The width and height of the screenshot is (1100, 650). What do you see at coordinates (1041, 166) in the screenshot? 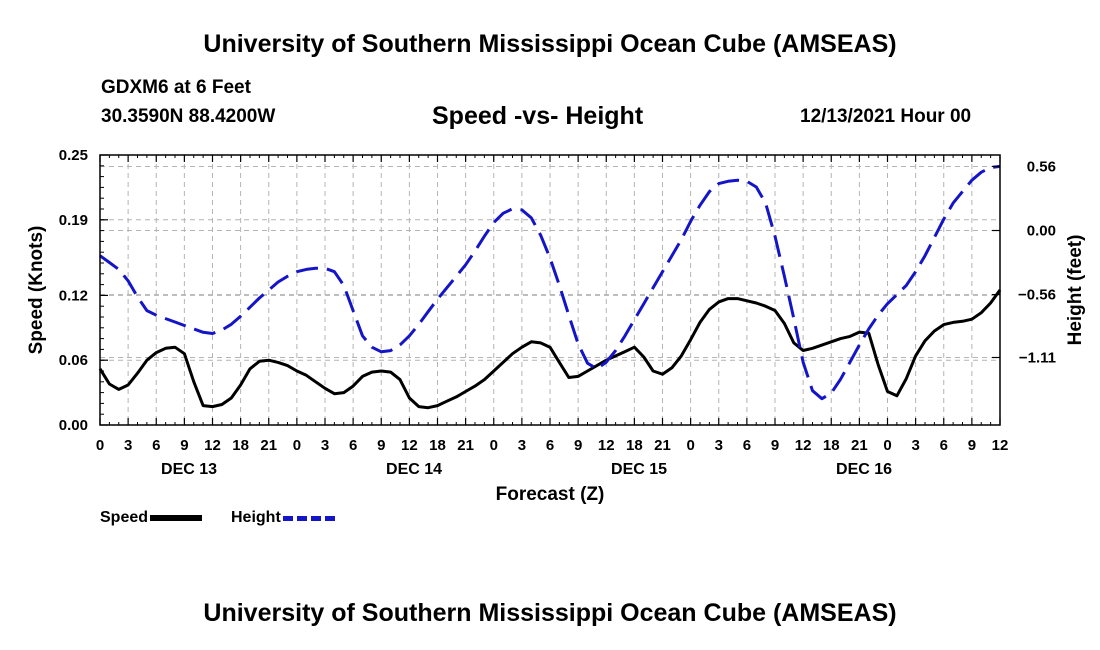
I see `y-right-tick-label: 0.56` at bounding box center [1041, 166].